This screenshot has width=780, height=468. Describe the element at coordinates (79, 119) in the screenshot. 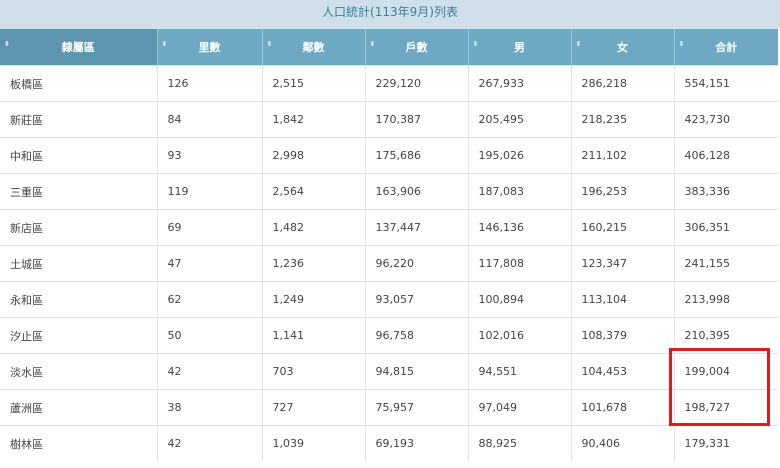

I see `cell-district: 新莊區` at that location.